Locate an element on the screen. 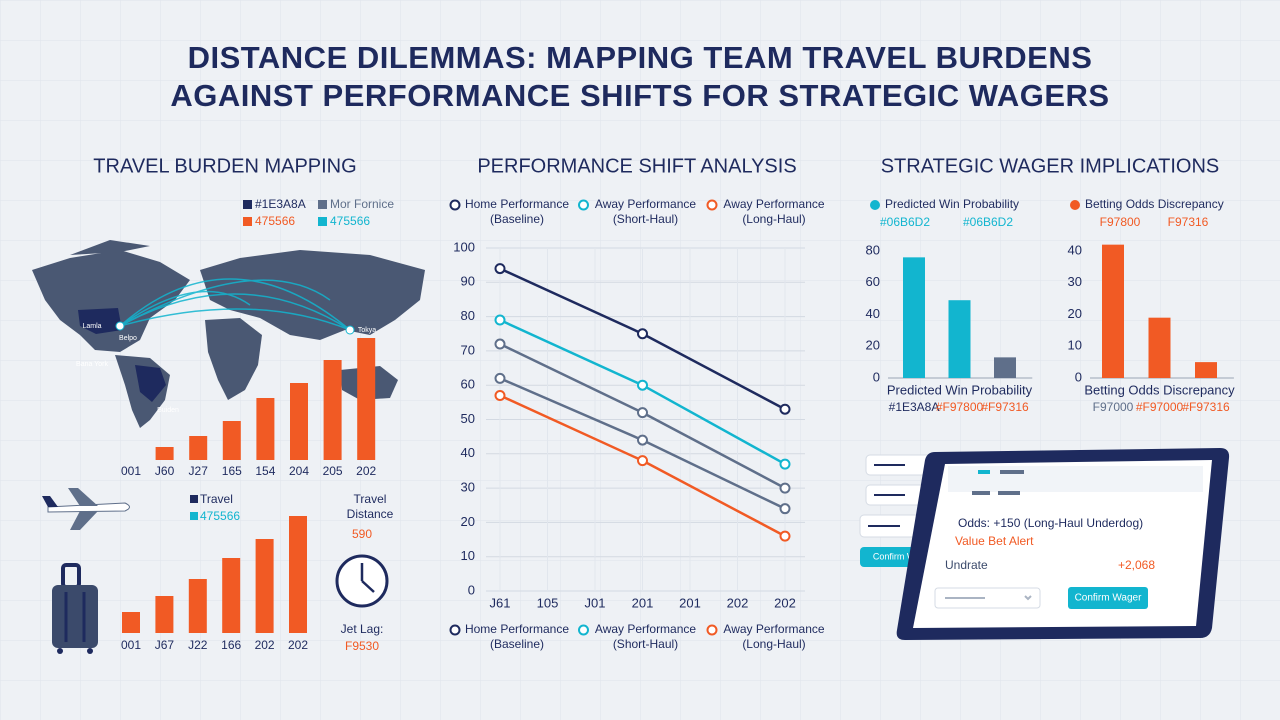 This screenshot has width=1280, height=720. section-heading: PERFORMANCE SHIFT ANALYSIS is located at coordinates (636, 166).